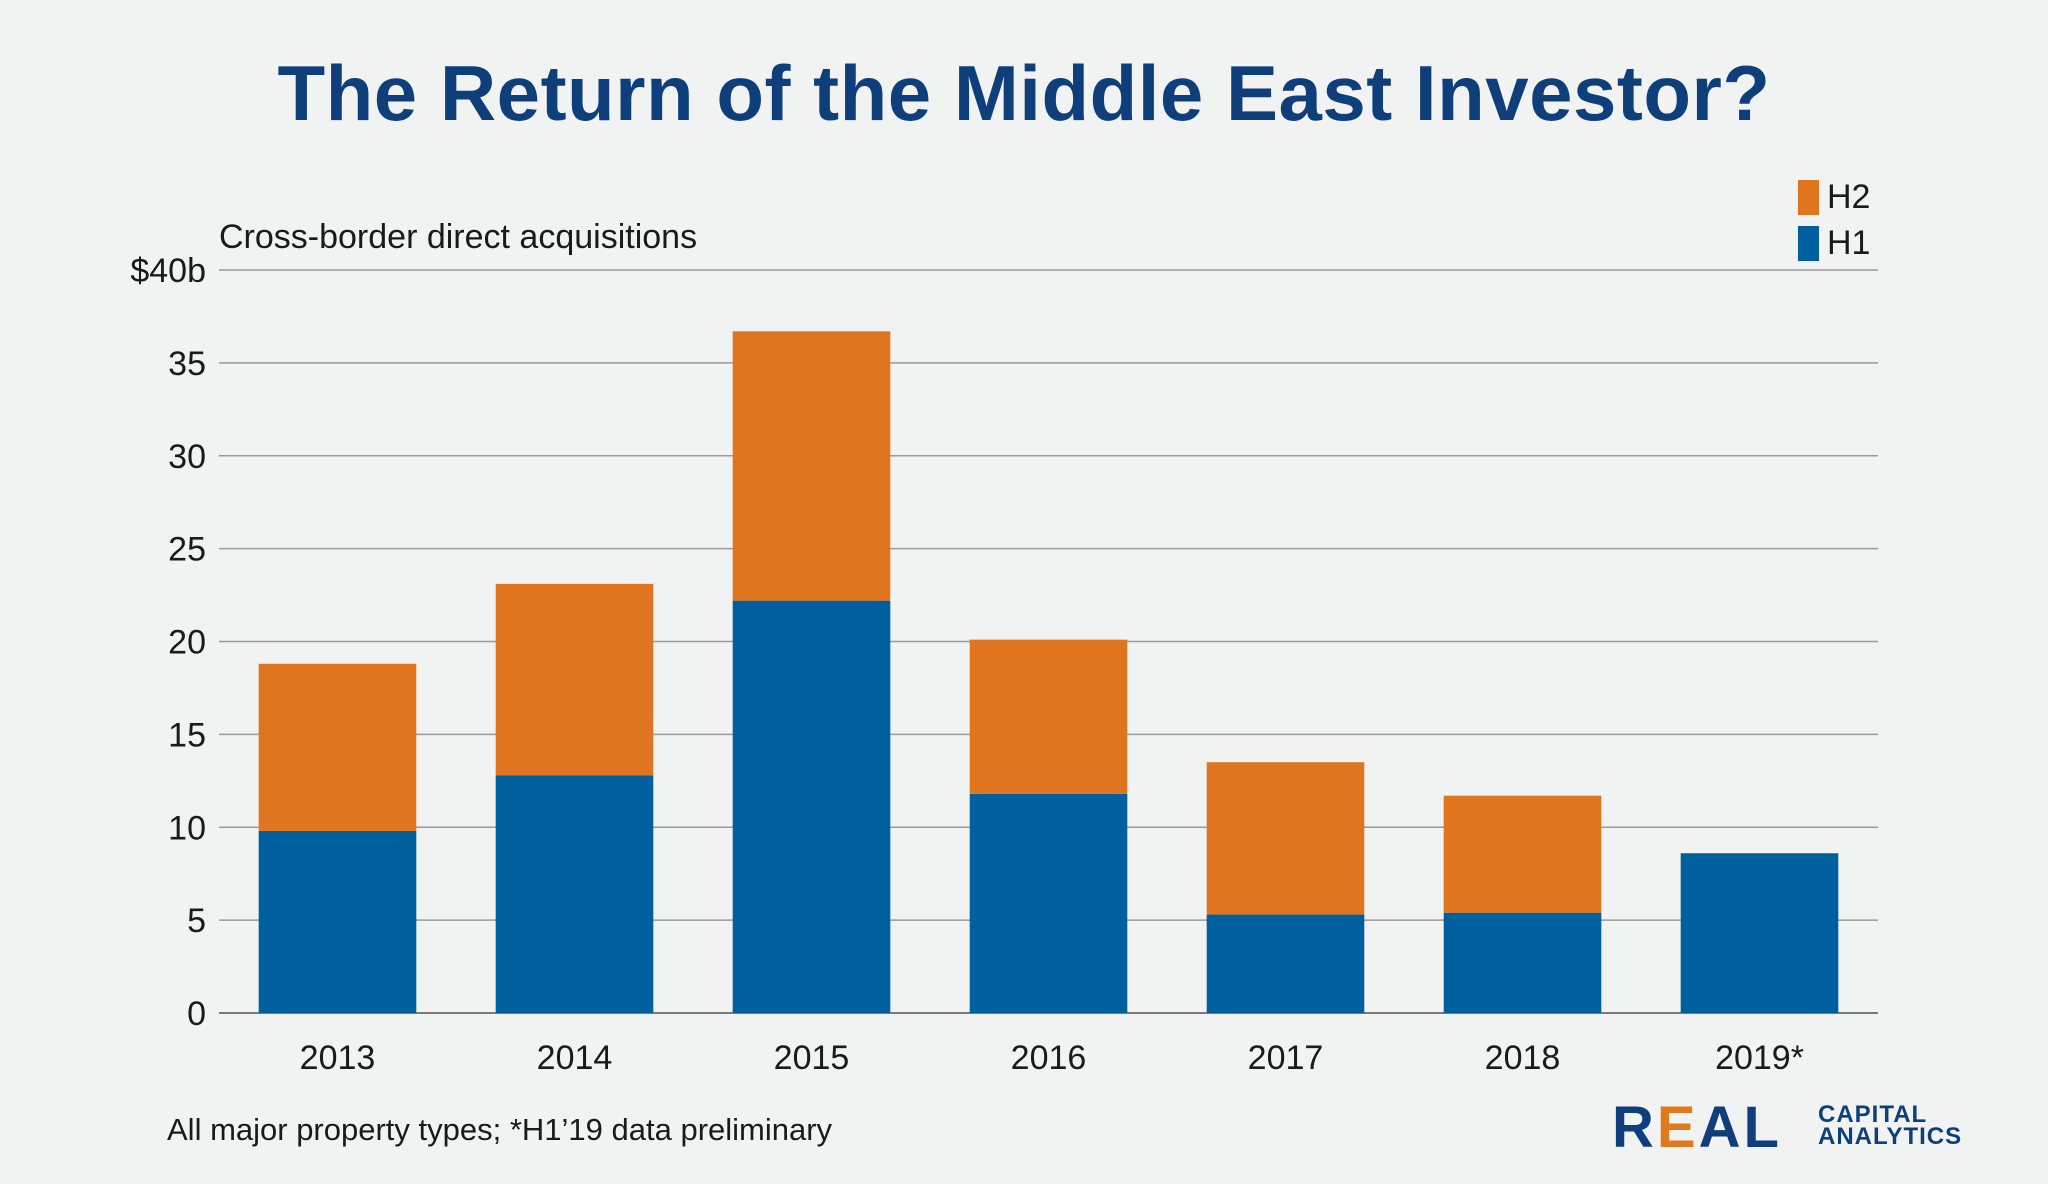  What do you see at coordinates (1873, 1114) in the screenshot?
I see `logo-line-capital: CAPITAL` at bounding box center [1873, 1114].